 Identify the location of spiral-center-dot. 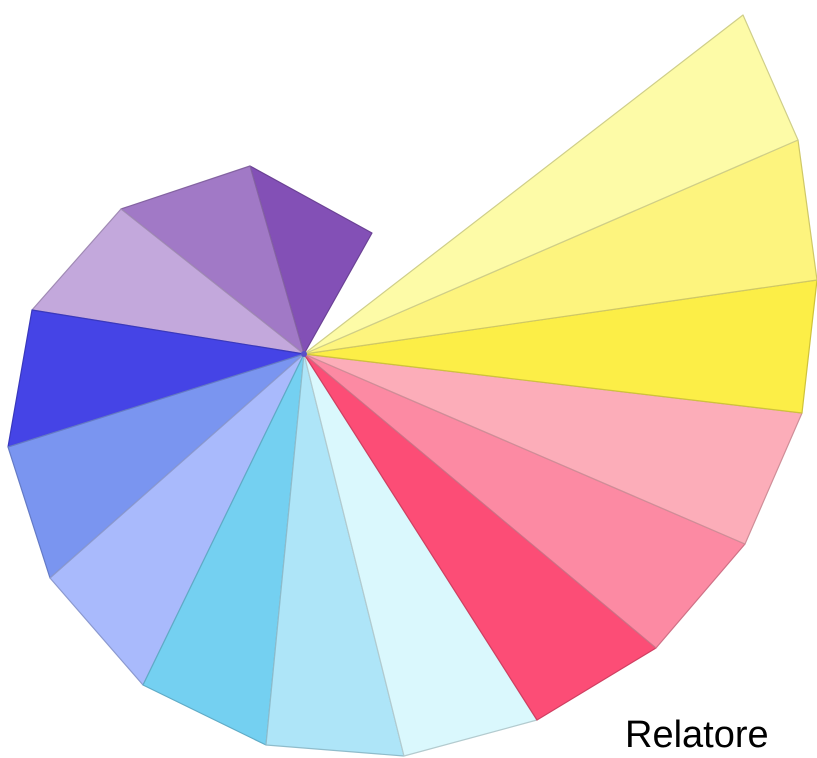
(304, 354).